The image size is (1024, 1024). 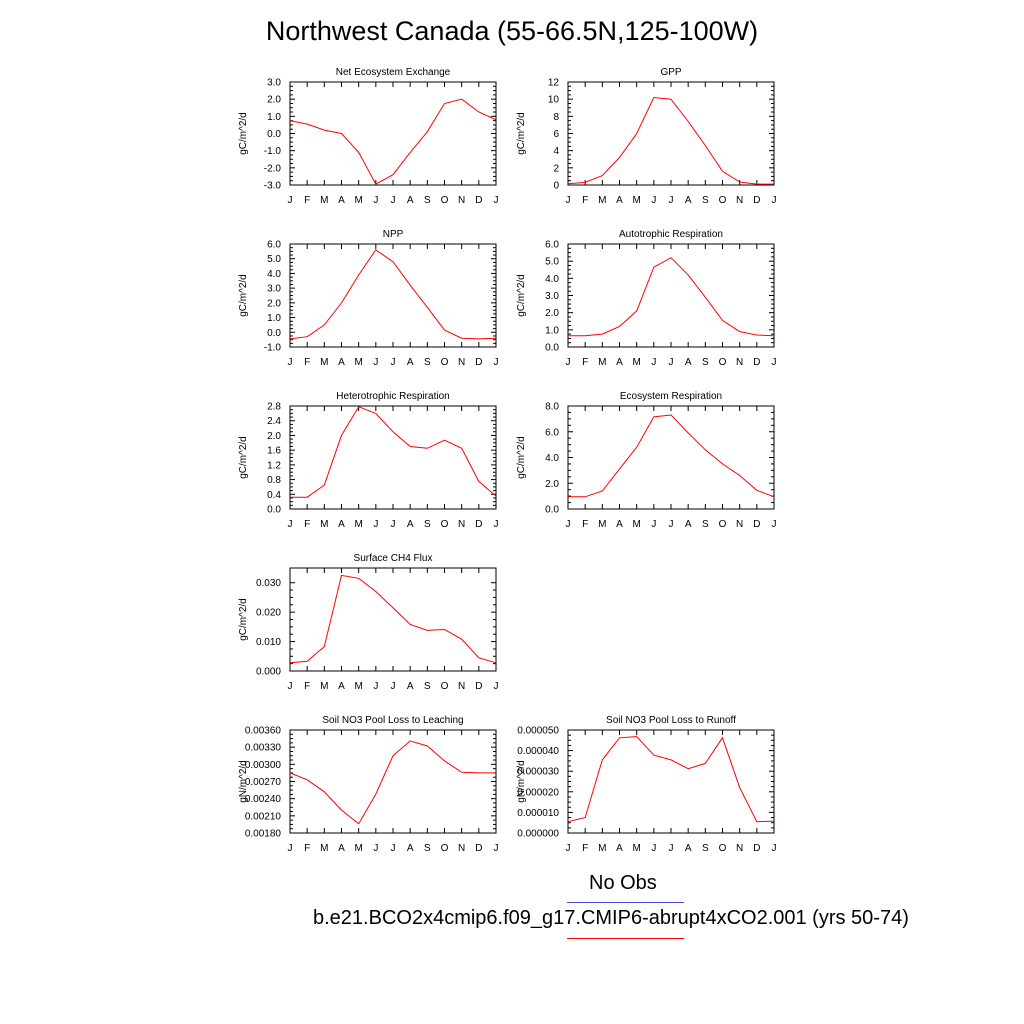 I want to click on panel-1-ytick-label: 0.0, so click(x=274, y=134).